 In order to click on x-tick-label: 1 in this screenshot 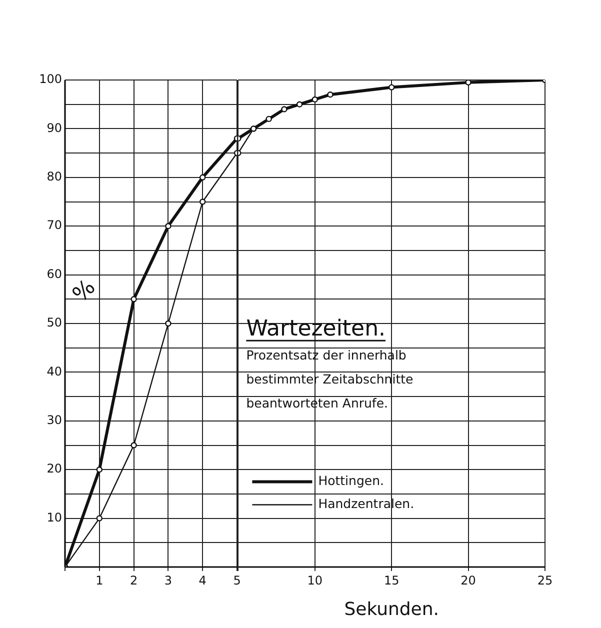, I will do `click(100, 580)`.